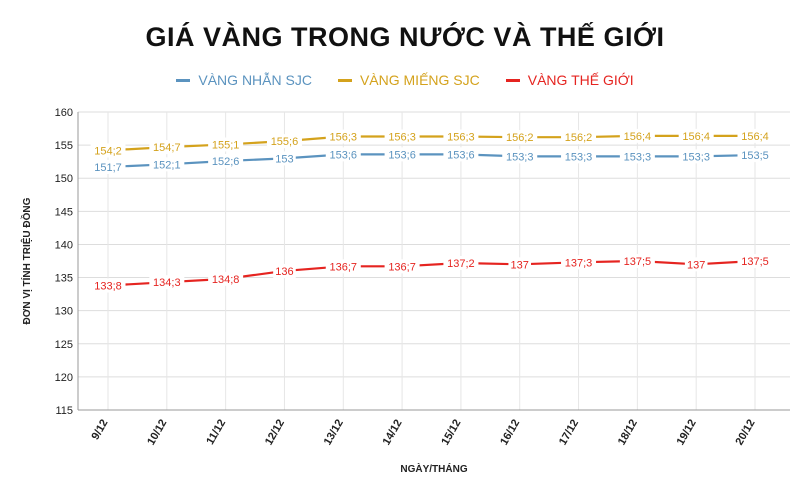 The image size is (810, 501). I want to click on legend-item-vang-mieng: VÀNG MIẾNG SJC, so click(408, 80).